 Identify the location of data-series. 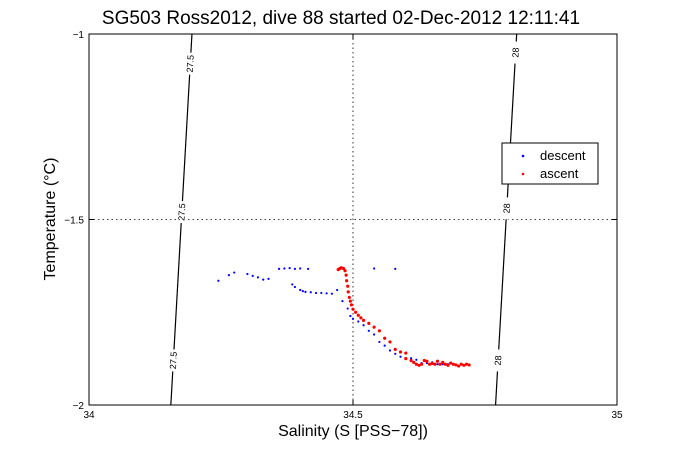
(344, 317).